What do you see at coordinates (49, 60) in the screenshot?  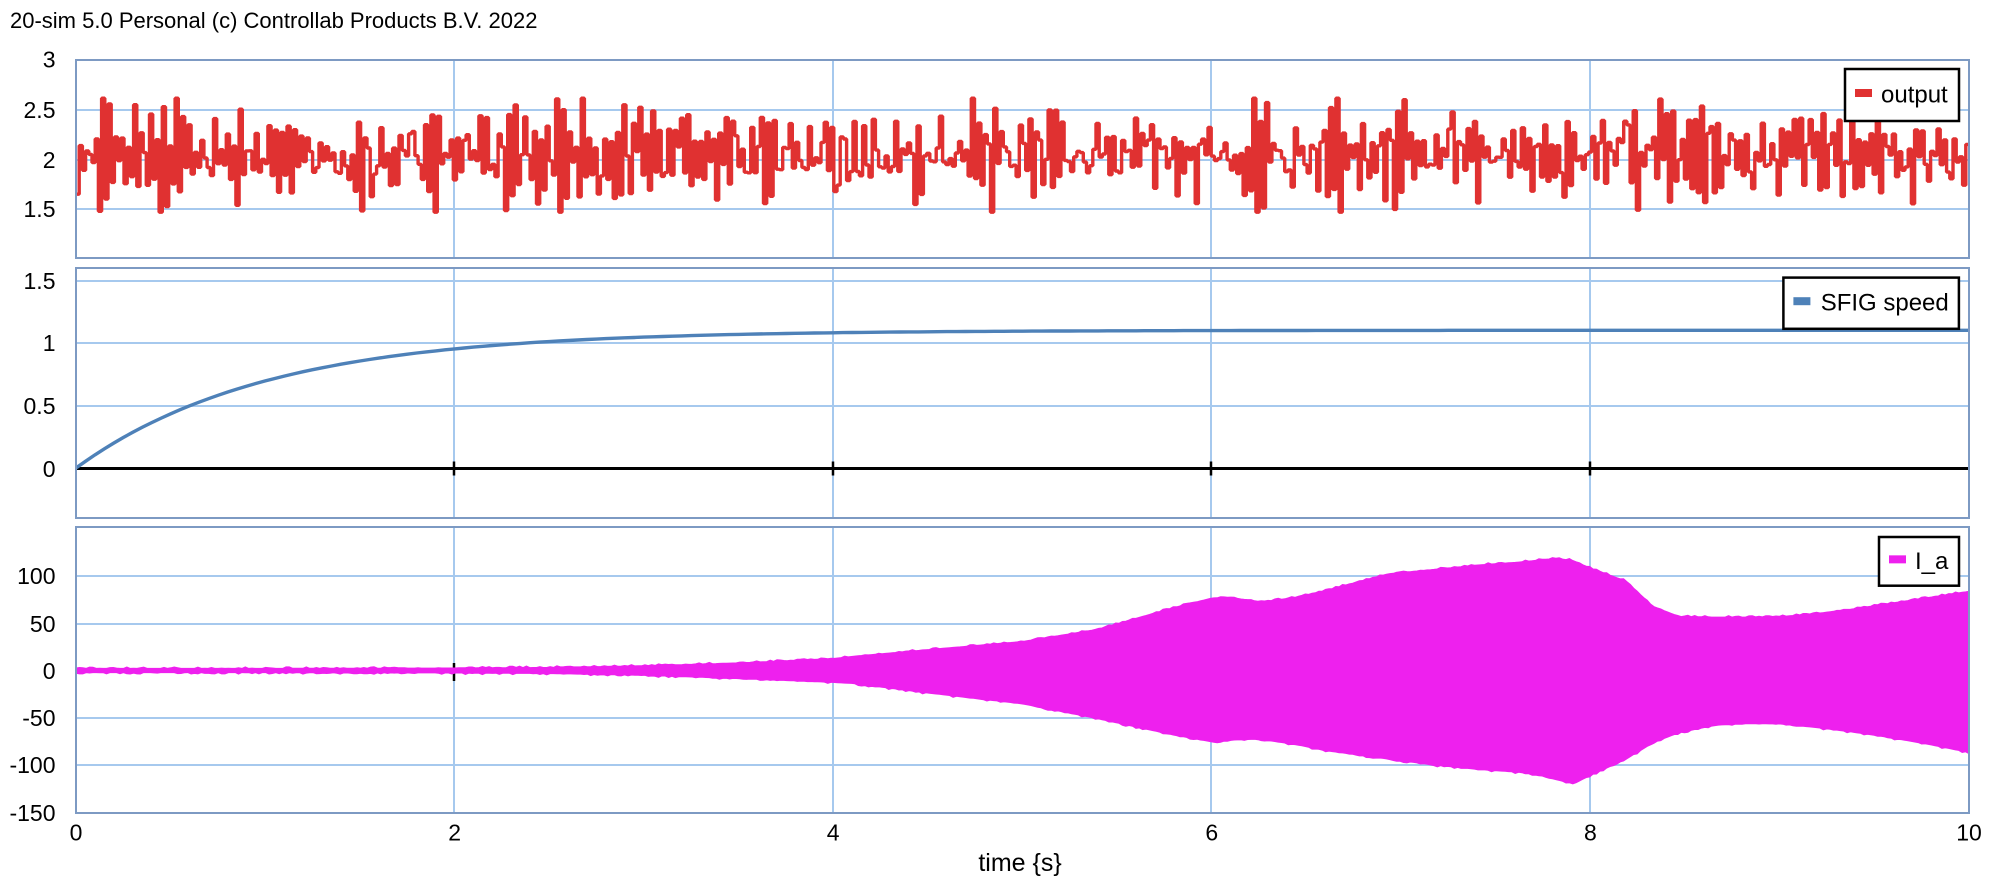 I see `svg-text: 3` at bounding box center [49, 60].